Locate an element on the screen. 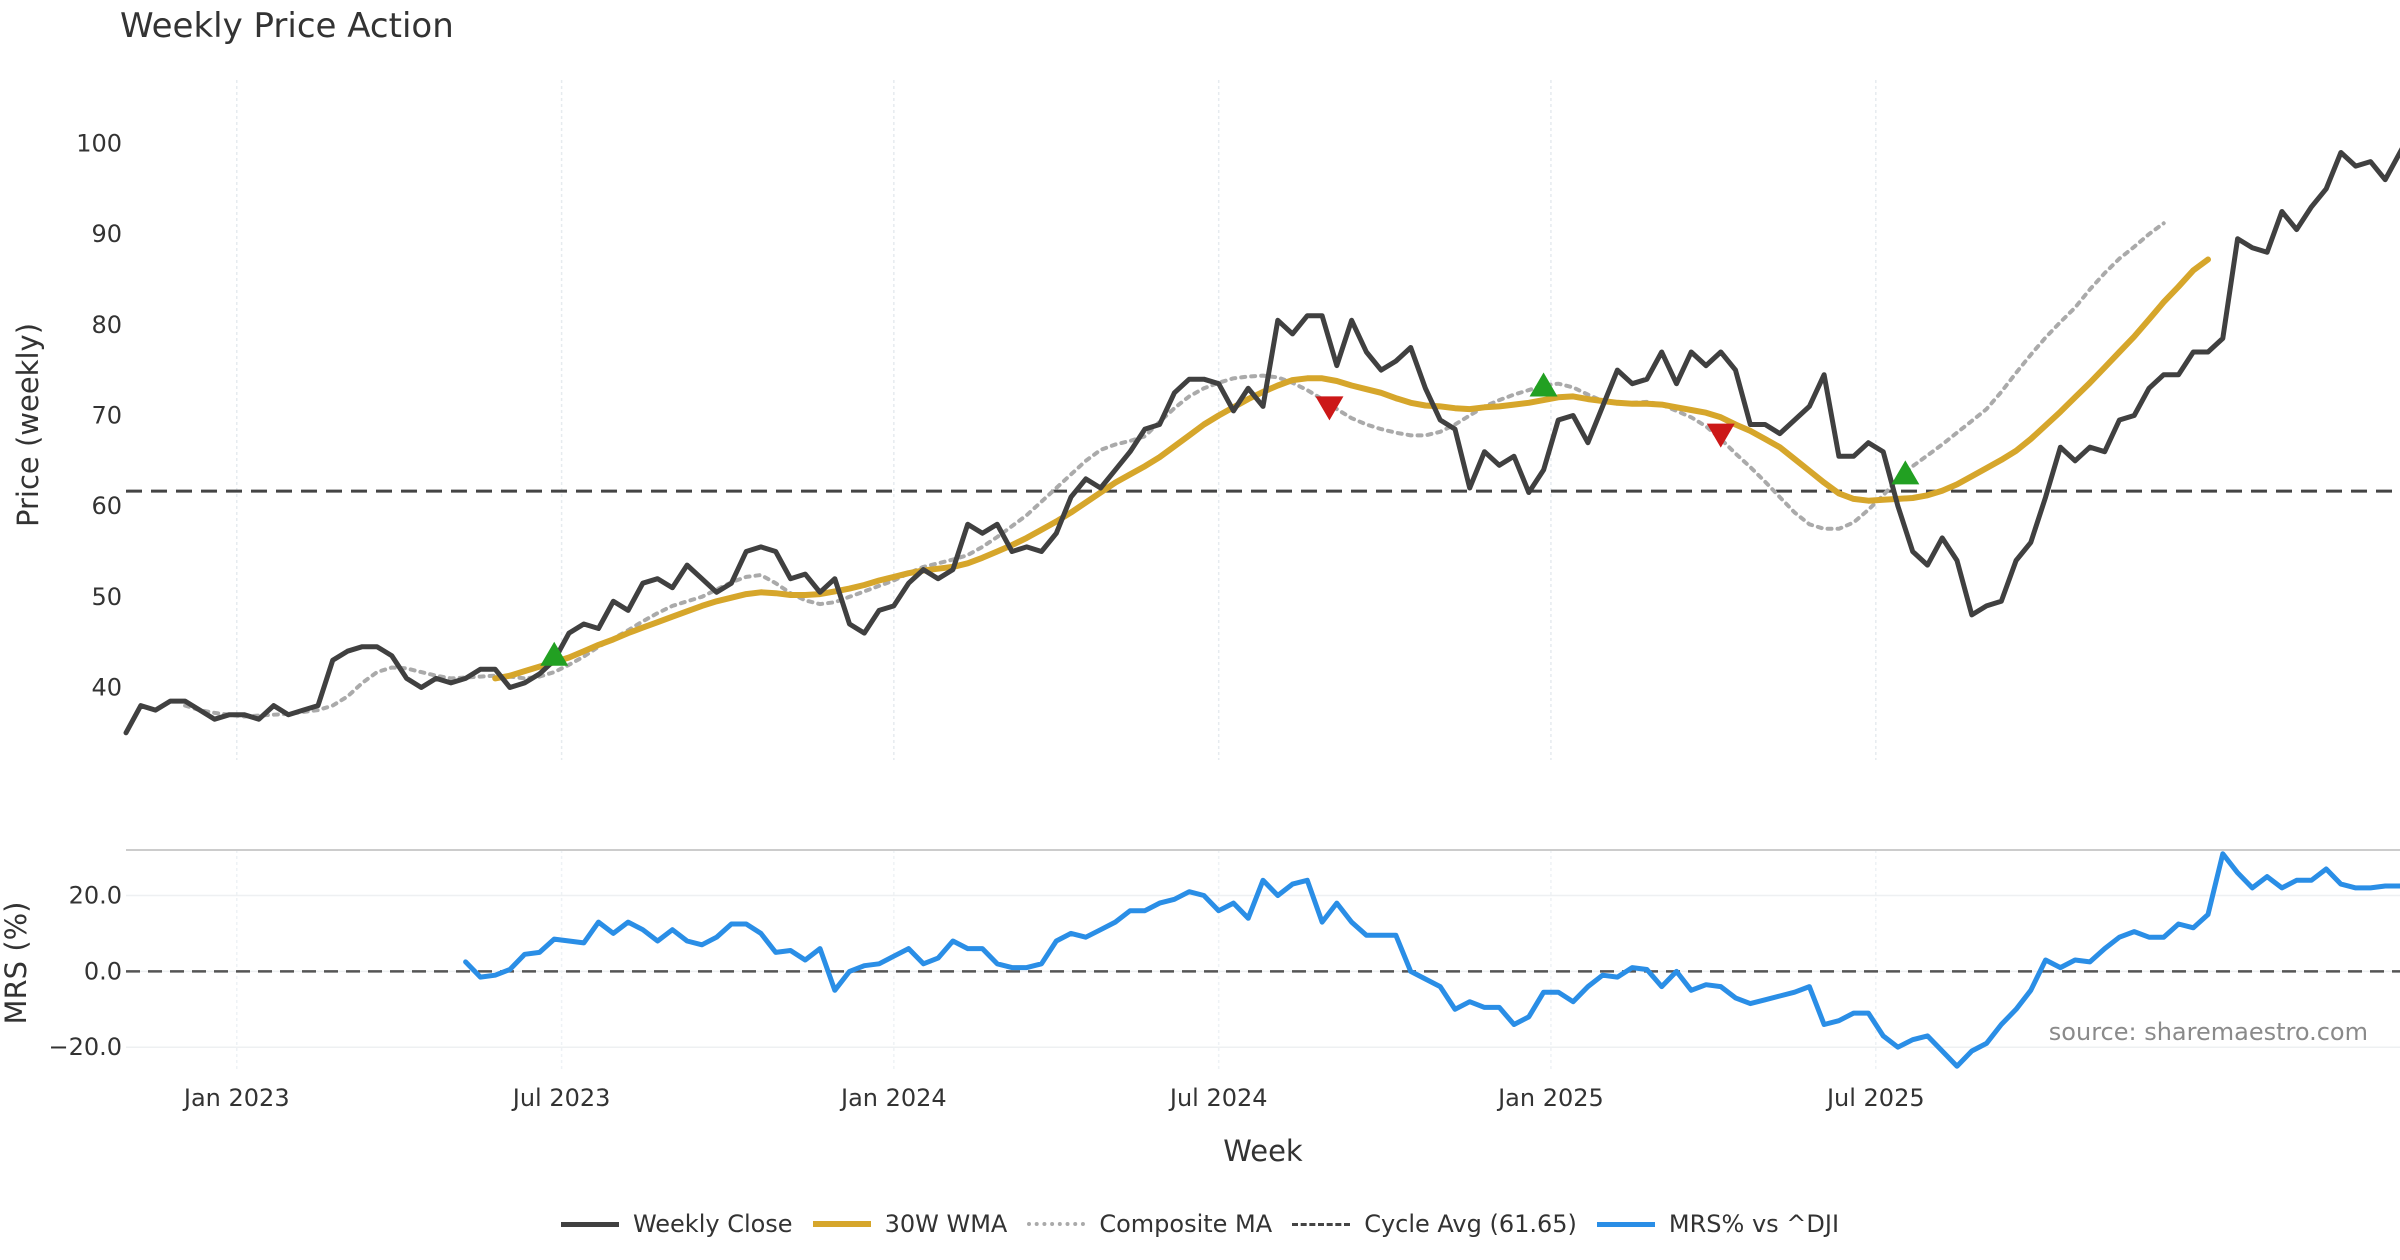  legend-label: 30W WMA is located at coordinates (946, 1224).